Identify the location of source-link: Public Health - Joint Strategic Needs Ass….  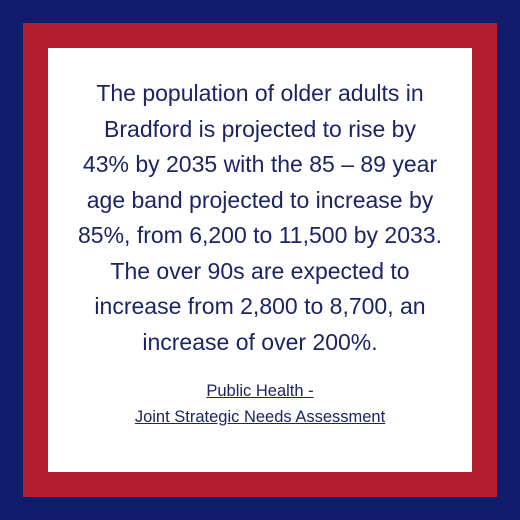
(260, 404).